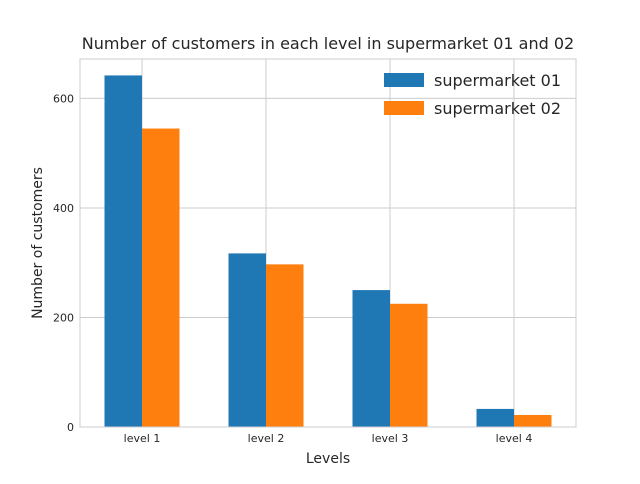  I want to click on y-tick-label: 0, so click(70, 427).